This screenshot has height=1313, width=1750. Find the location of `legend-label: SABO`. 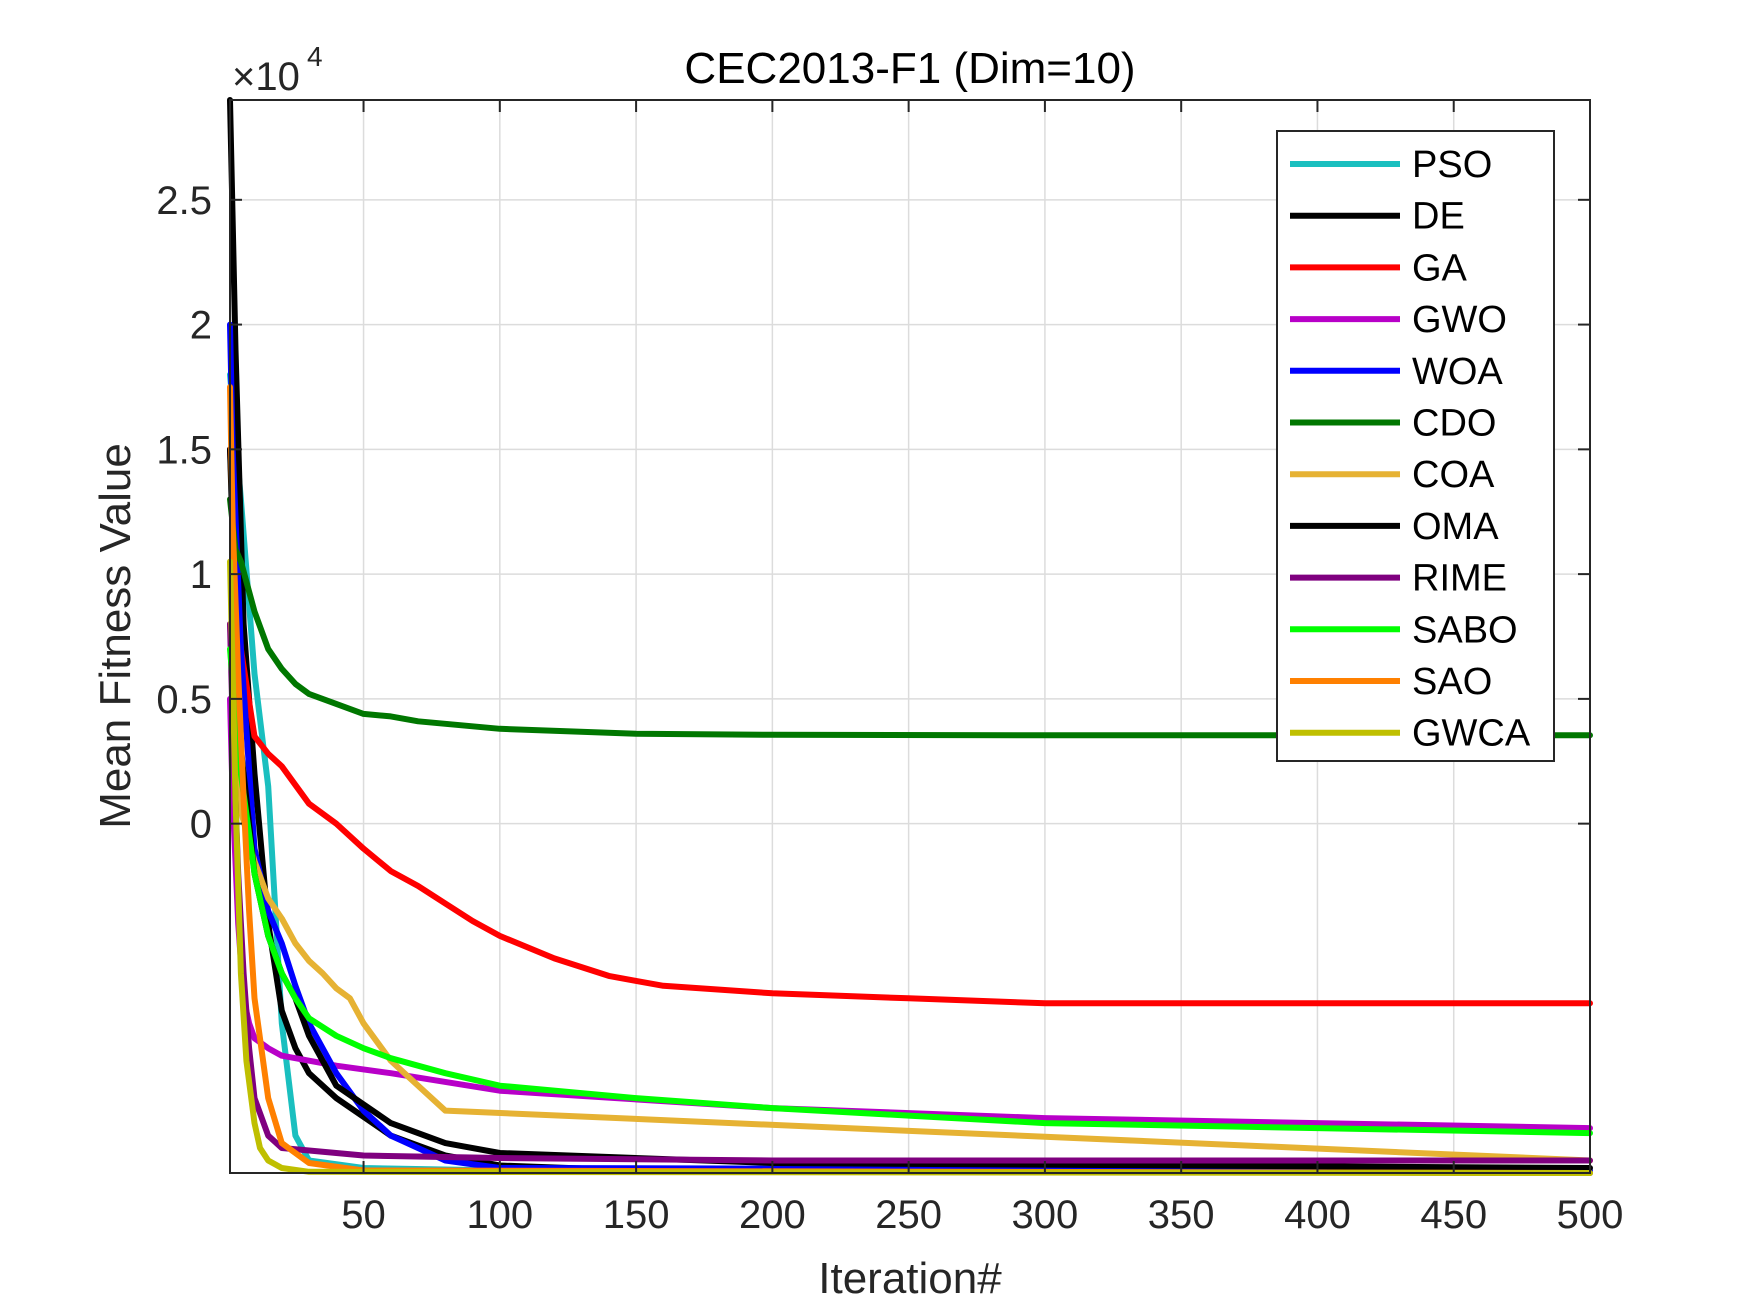

legend-label: SABO is located at coordinates (1465, 630).